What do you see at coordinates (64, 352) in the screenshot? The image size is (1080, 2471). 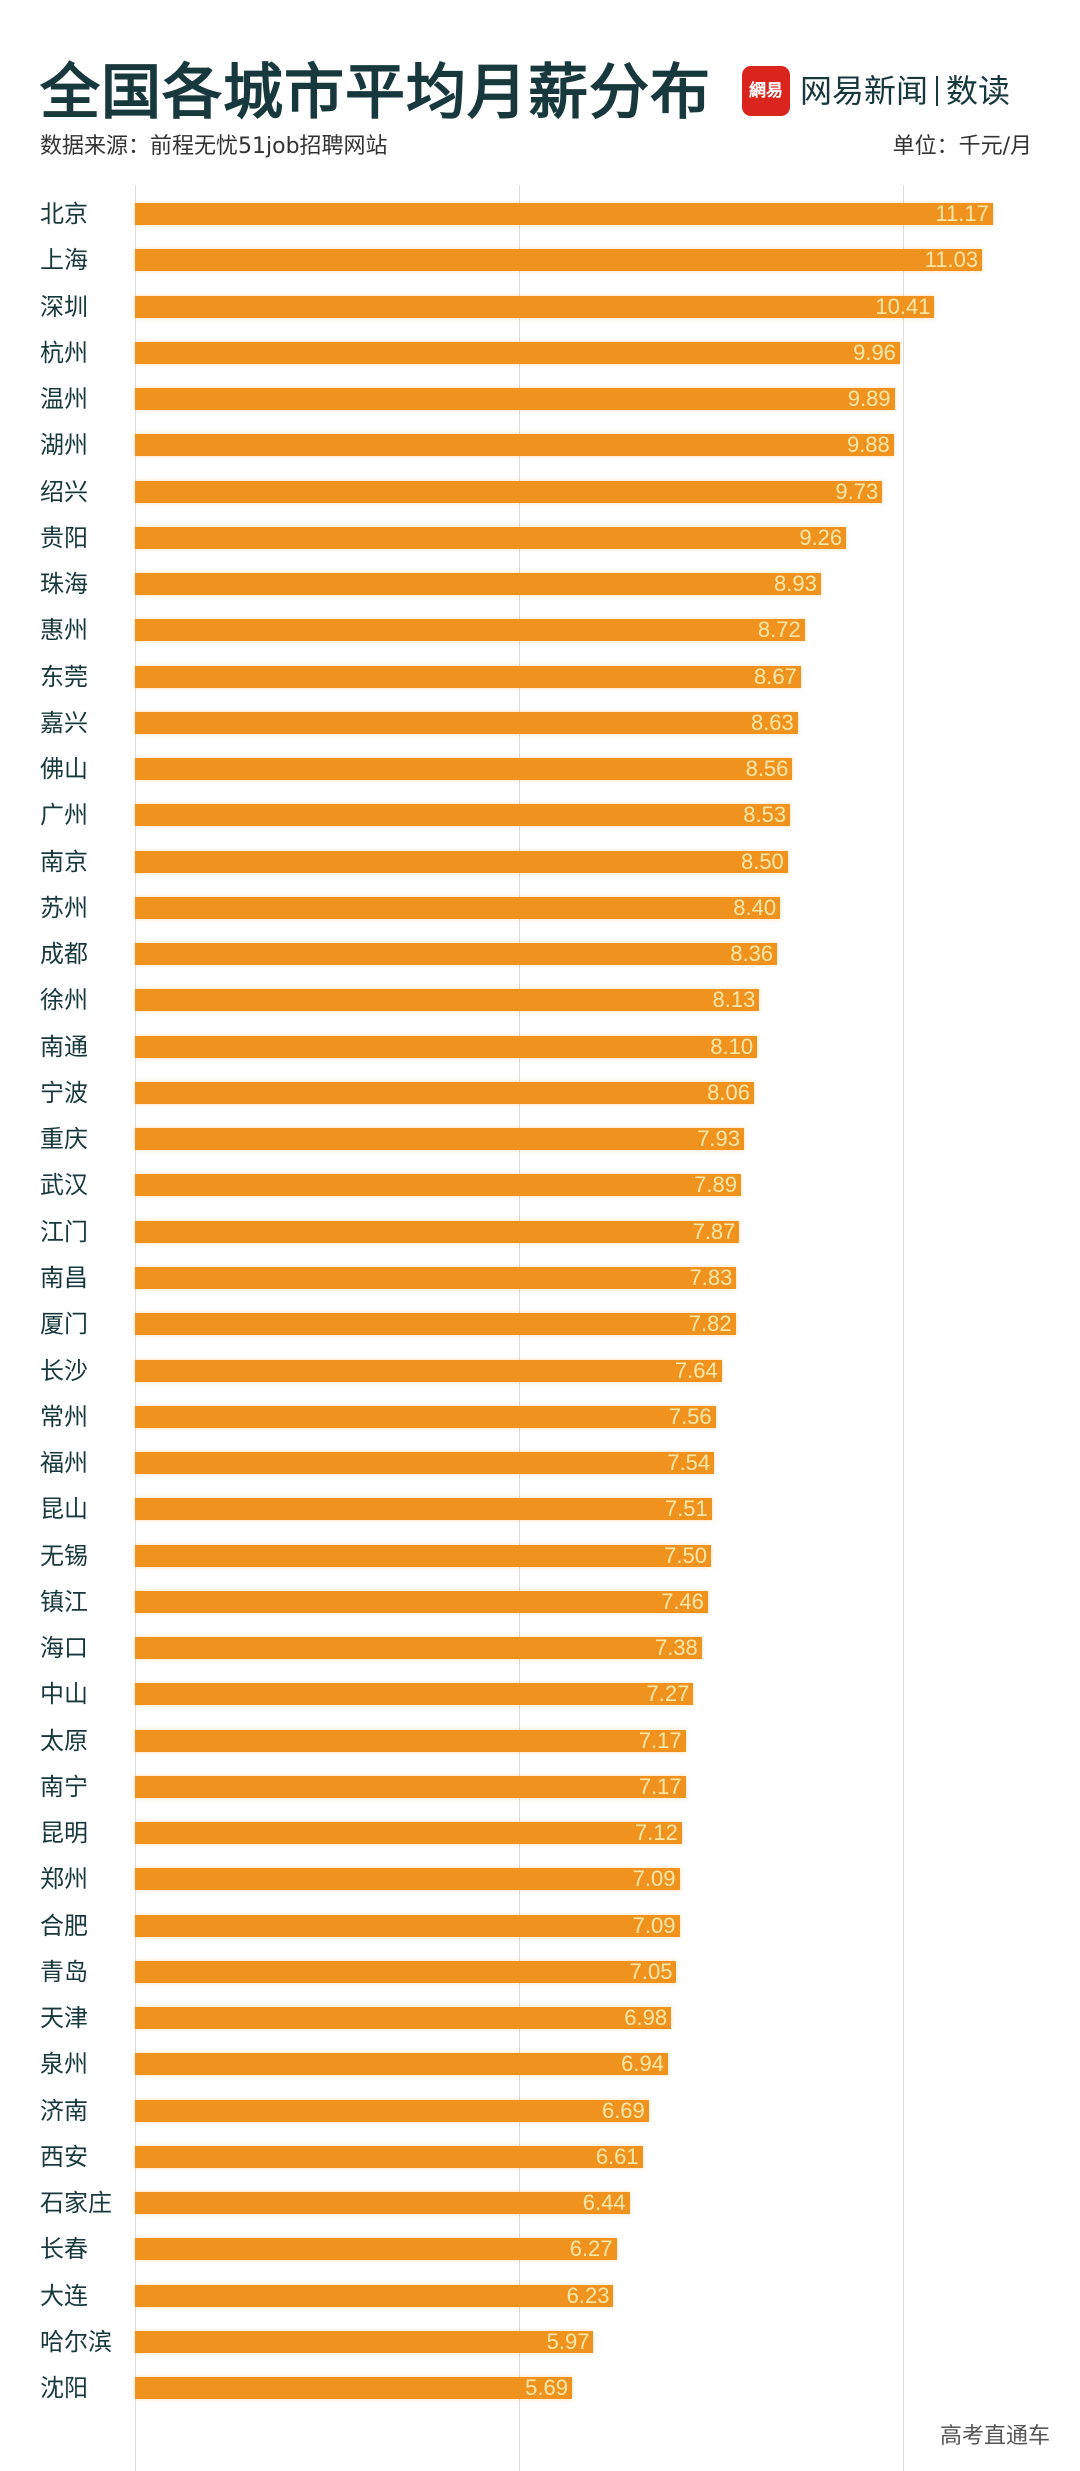 I see `category-label: 杭州` at bounding box center [64, 352].